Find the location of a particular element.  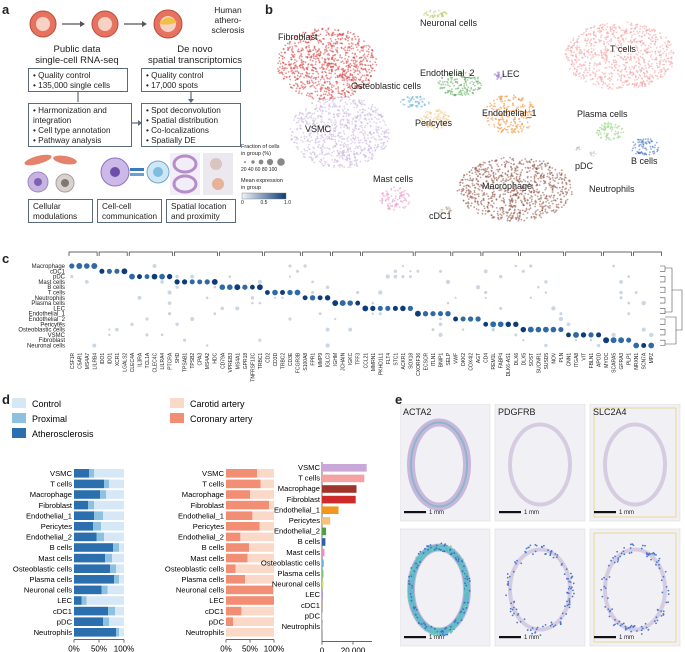

umap-label-neuronal-cells: Neuronal cells is located at coordinates (449, 23).